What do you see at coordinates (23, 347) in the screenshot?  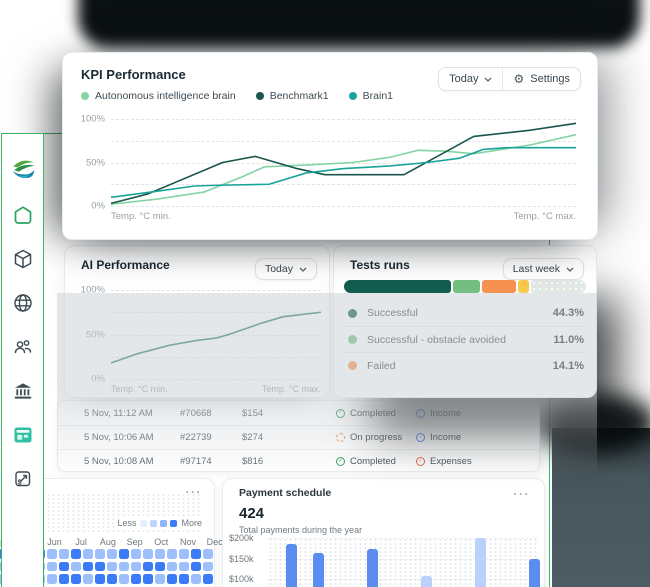 I see `users-icon` at bounding box center [23, 347].